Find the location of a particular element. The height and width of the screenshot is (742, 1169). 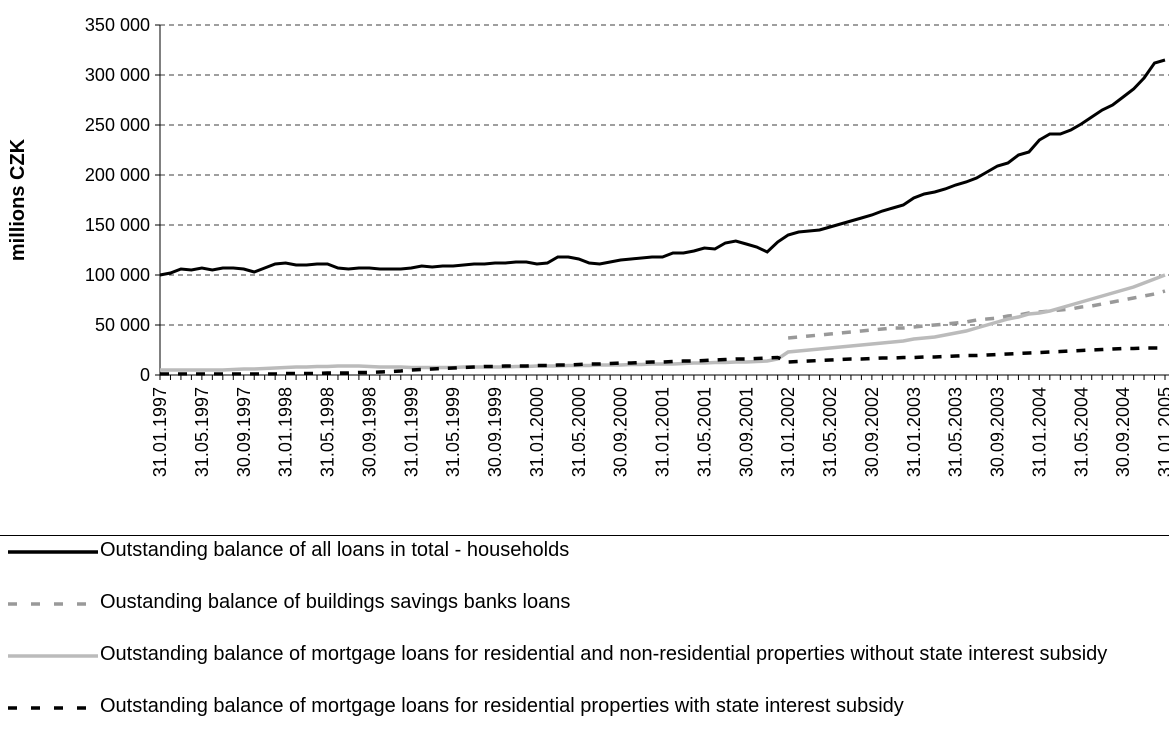

y-tick-label: 350 000 is located at coordinates (117, 25).